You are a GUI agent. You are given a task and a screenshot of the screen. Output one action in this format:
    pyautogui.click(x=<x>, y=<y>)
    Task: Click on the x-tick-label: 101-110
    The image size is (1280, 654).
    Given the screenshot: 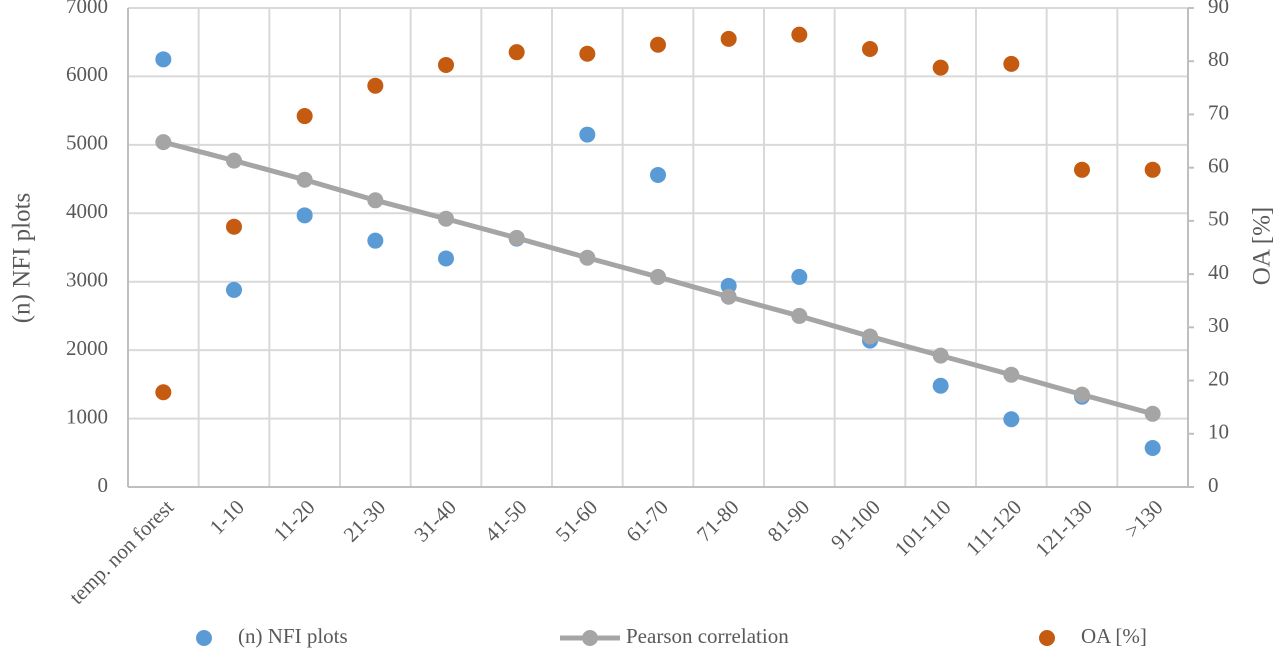 What is the action you would take?
    pyautogui.click(x=923, y=528)
    